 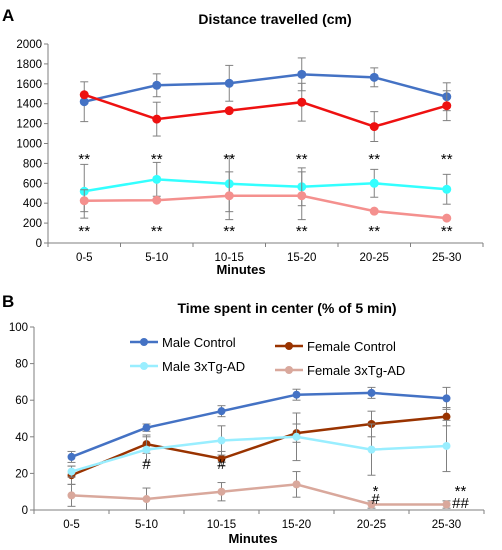 What do you see at coordinates (29, 65) in the screenshot?
I see `y-tick-label: 1800` at bounding box center [29, 65].